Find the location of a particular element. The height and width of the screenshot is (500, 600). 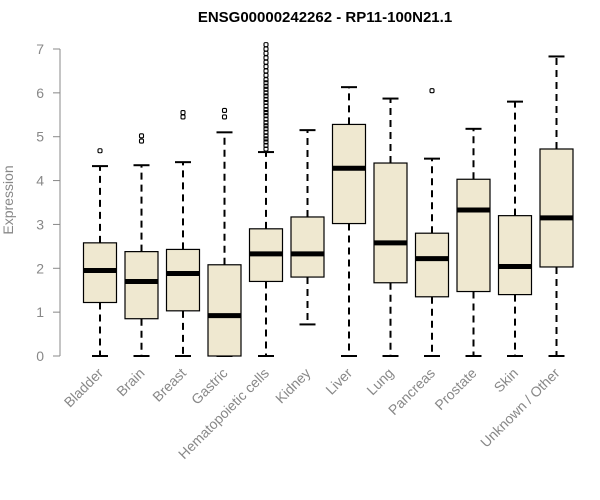

box-gastric is located at coordinates (224, 232).